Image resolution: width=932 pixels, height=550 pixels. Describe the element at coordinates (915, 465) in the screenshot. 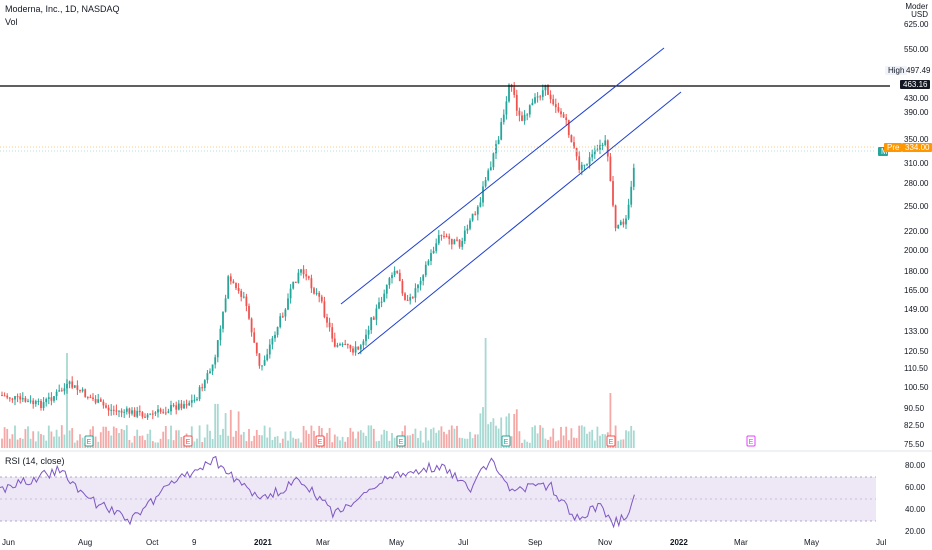

I see `rsi-tick: 80.00` at that location.